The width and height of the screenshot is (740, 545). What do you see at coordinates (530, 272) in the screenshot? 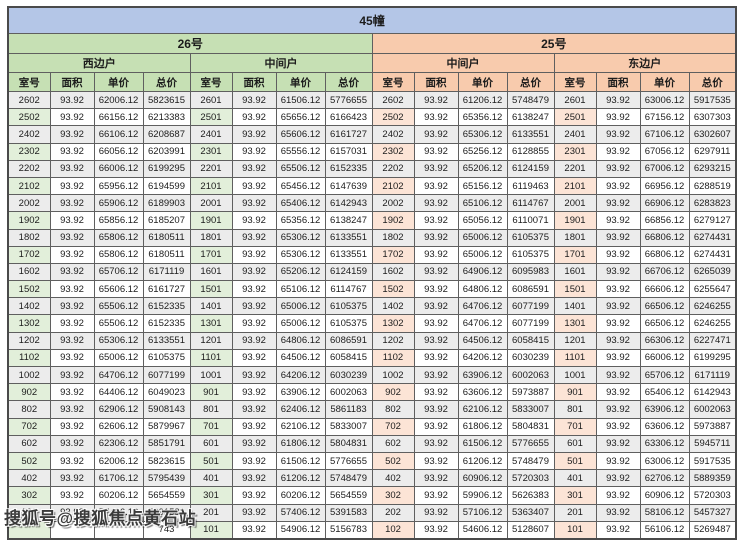
I see `cell-total-price: 6095983` at bounding box center [530, 272].